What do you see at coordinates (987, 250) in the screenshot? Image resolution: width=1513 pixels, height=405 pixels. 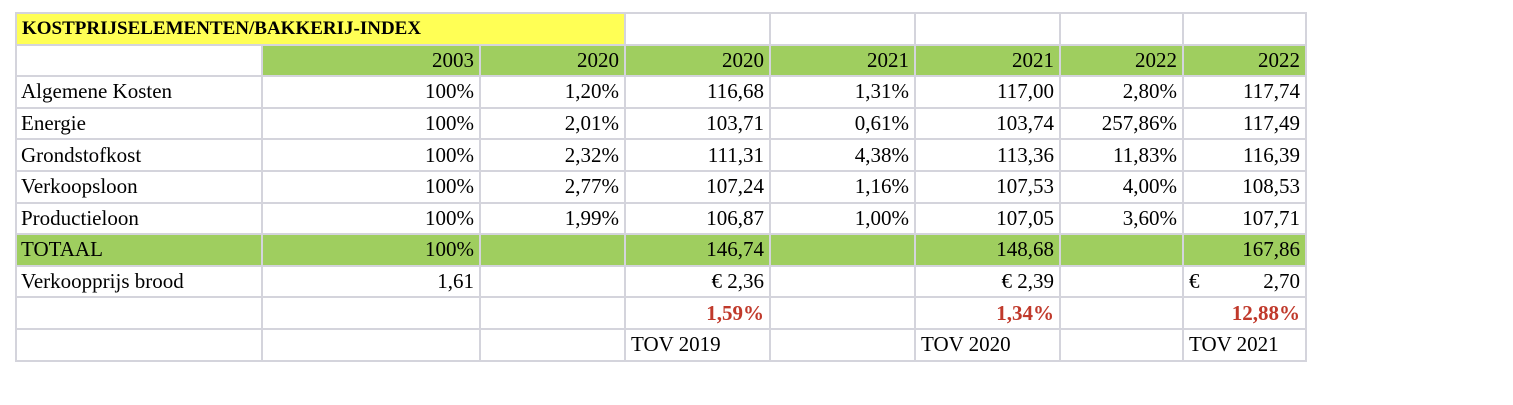 I see `total-2021: 148,68` at bounding box center [987, 250].